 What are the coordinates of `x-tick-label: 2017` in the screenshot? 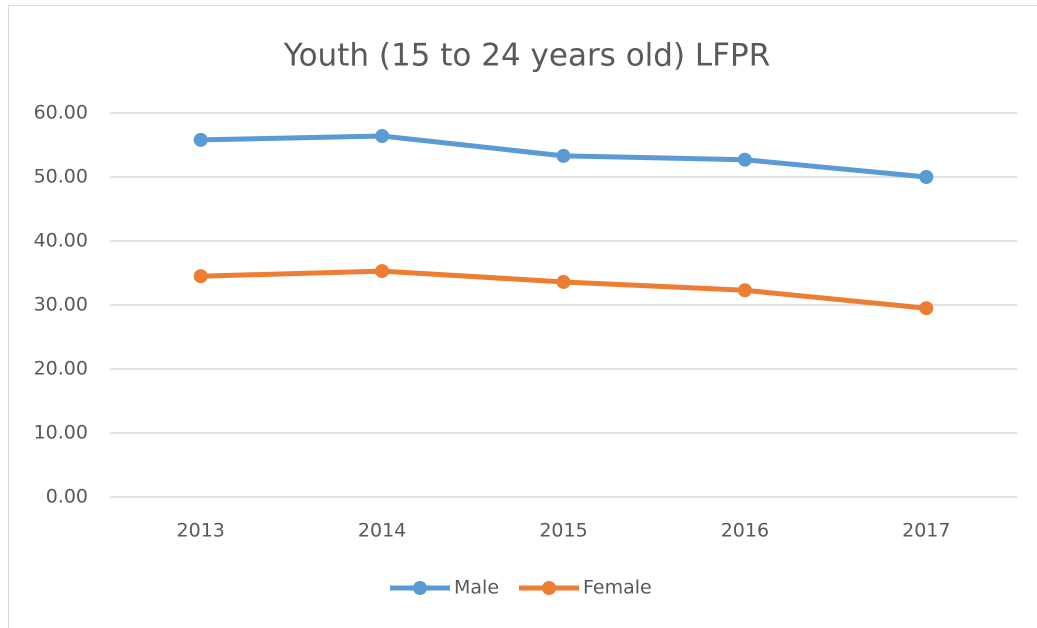 It's located at (926, 531).